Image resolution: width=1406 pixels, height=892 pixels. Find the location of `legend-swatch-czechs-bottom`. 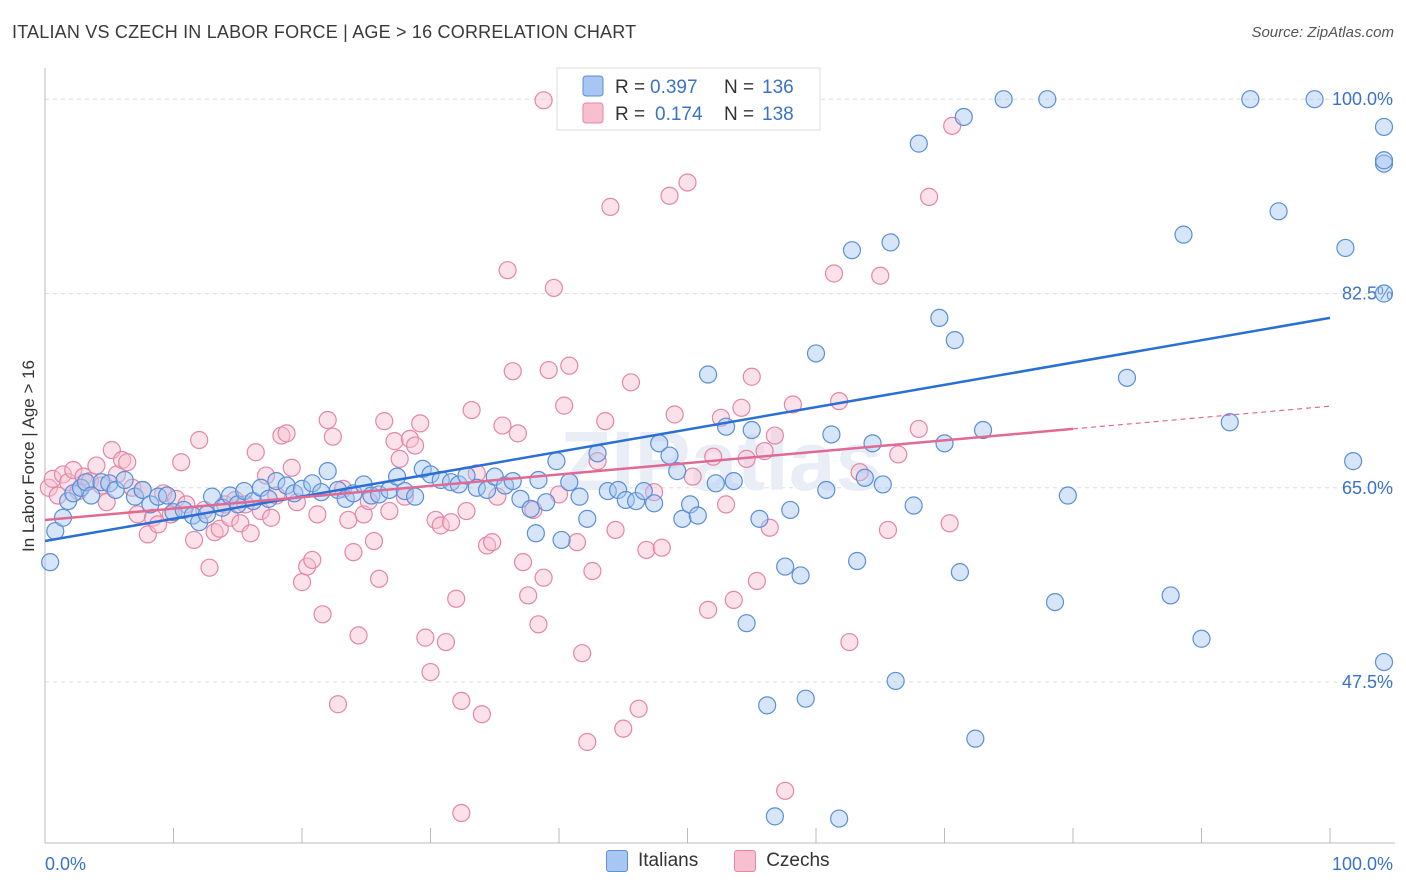

legend-swatch-czechs-bottom is located at coordinates (745, 861).